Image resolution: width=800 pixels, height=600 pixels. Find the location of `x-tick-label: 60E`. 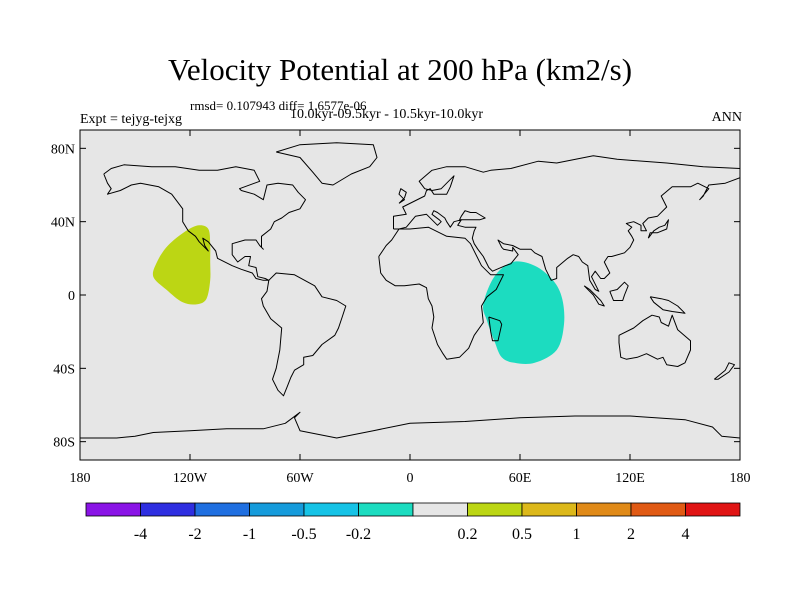

x-tick-label: 60E is located at coordinates (520, 478).